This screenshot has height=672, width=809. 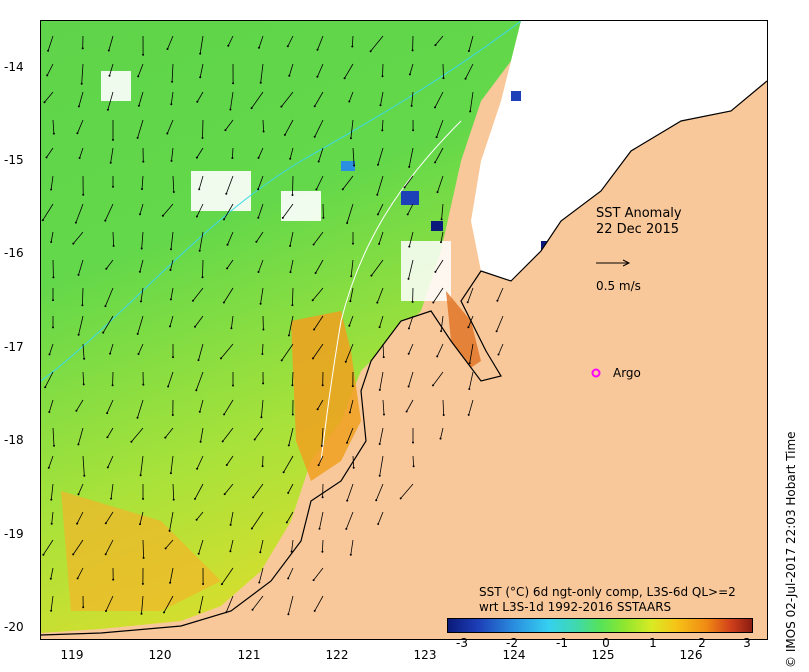 What do you see at coordinates (14, 440) in the screenshot?
I see `lat-tick: -18` at bounding box center [14, 440].